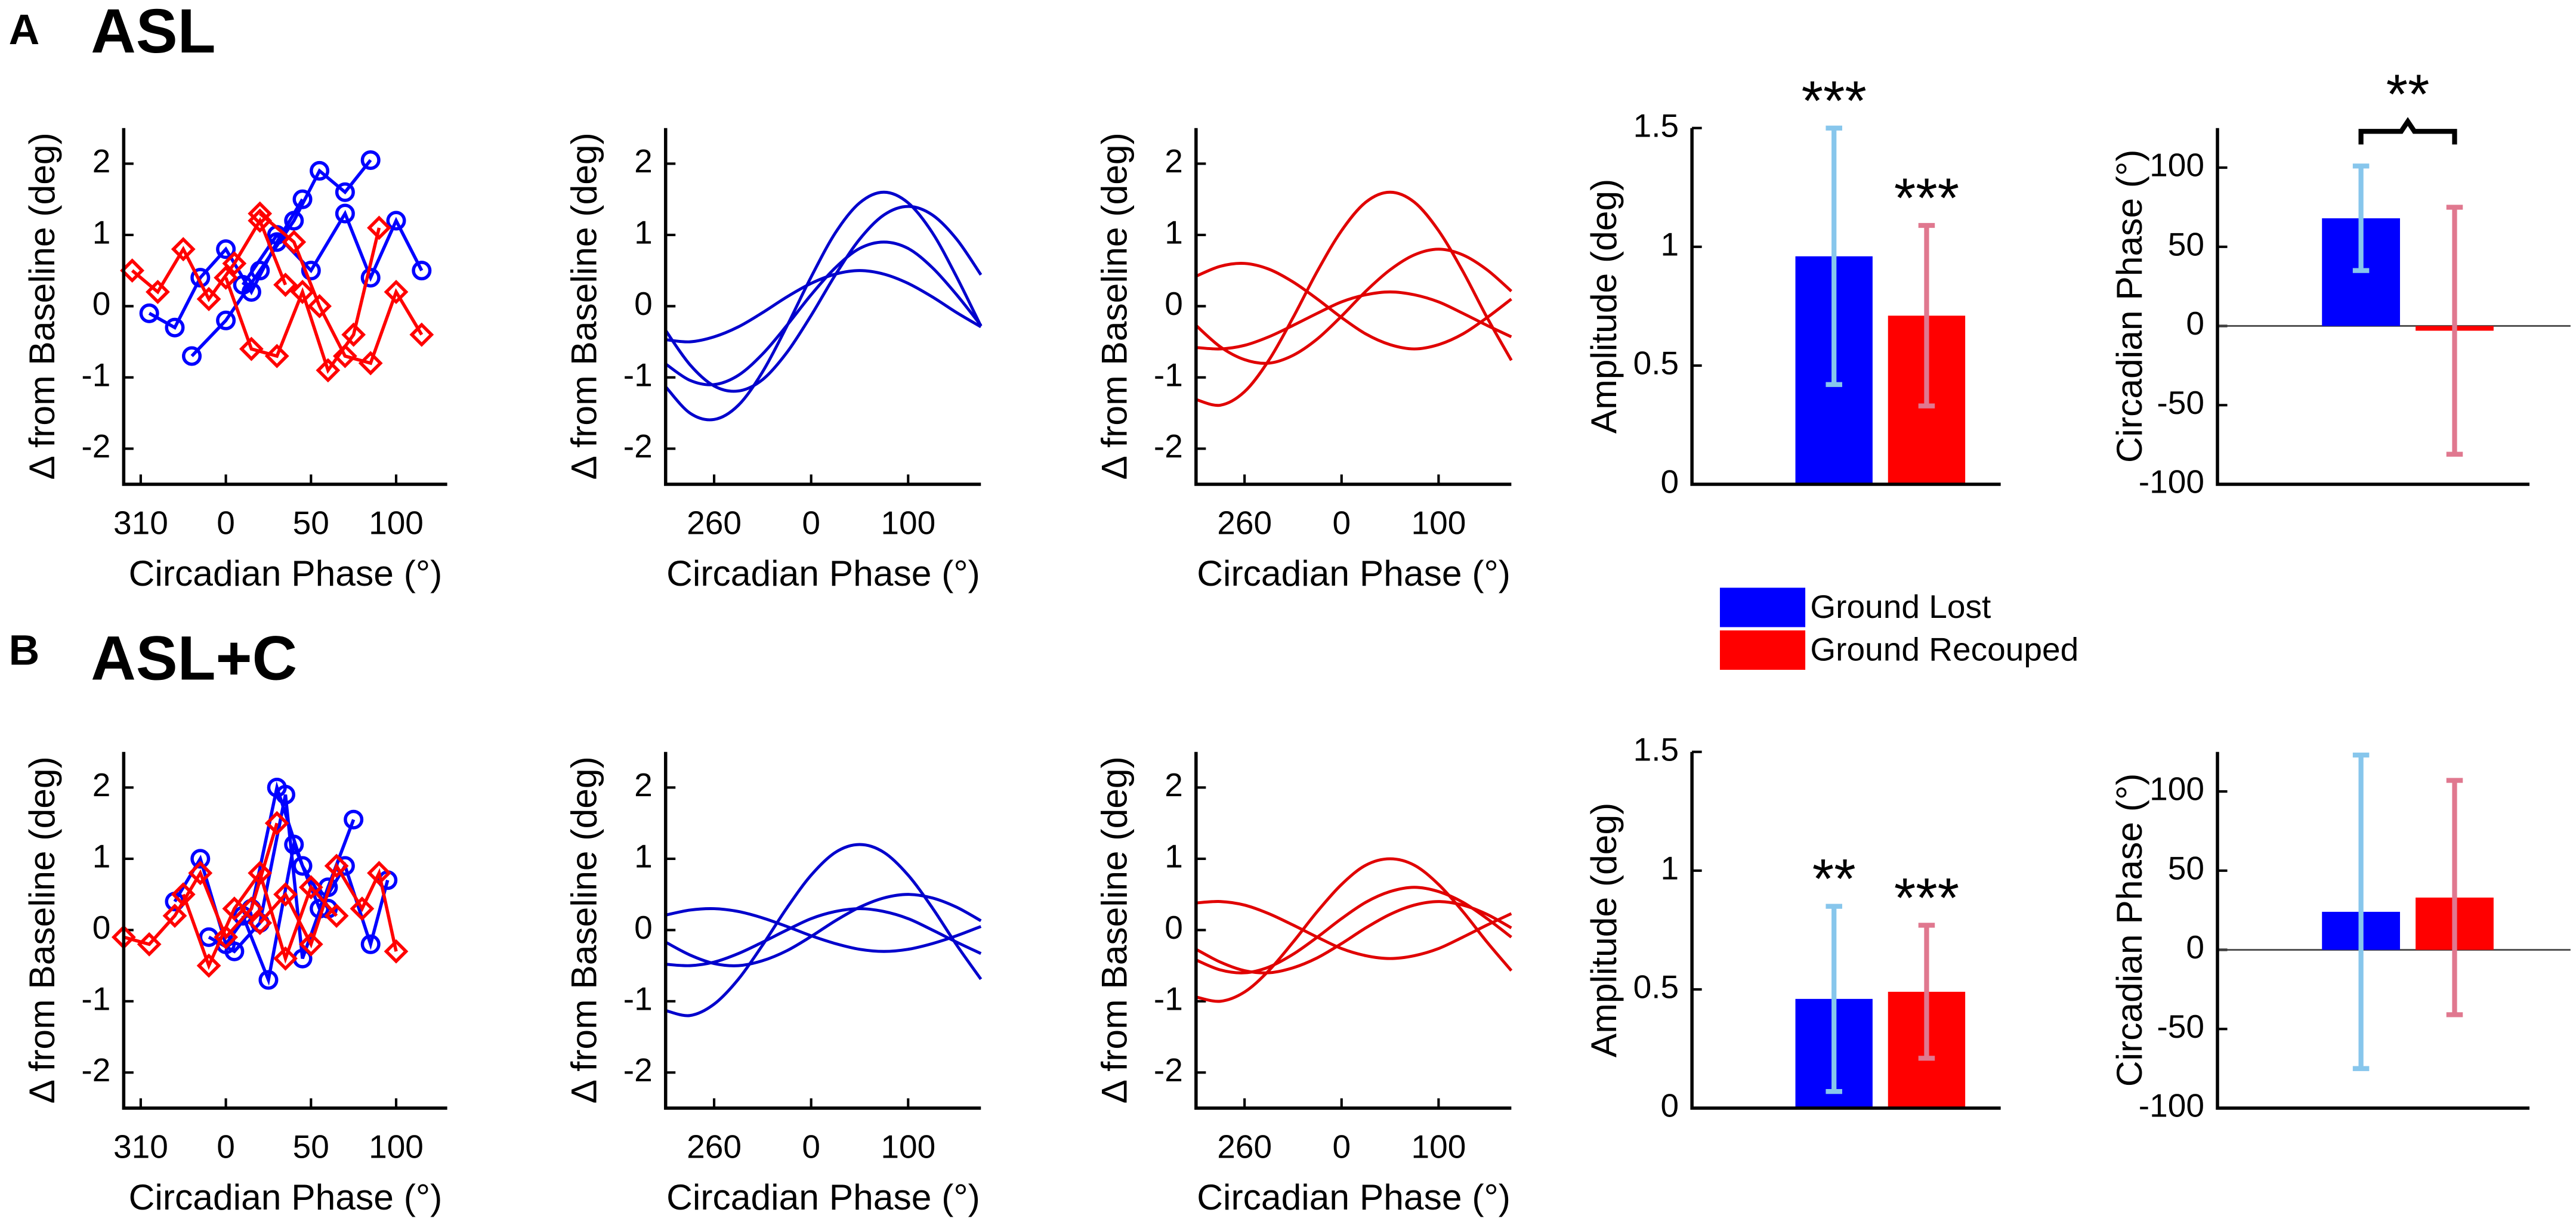  I want to click on x-tick-label: 310, so click(140, 522).